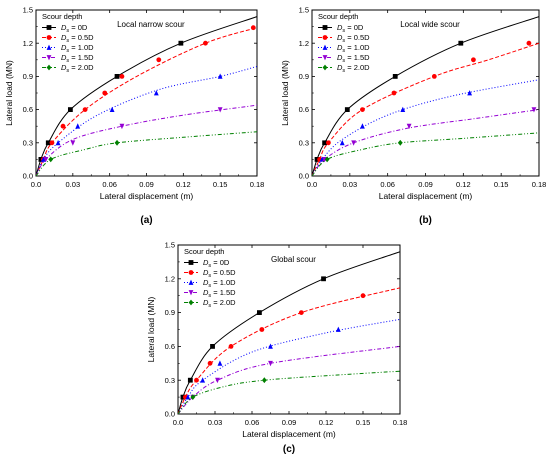  I want to click on legend-label: Ds = 0.5D, so click(219, 273).